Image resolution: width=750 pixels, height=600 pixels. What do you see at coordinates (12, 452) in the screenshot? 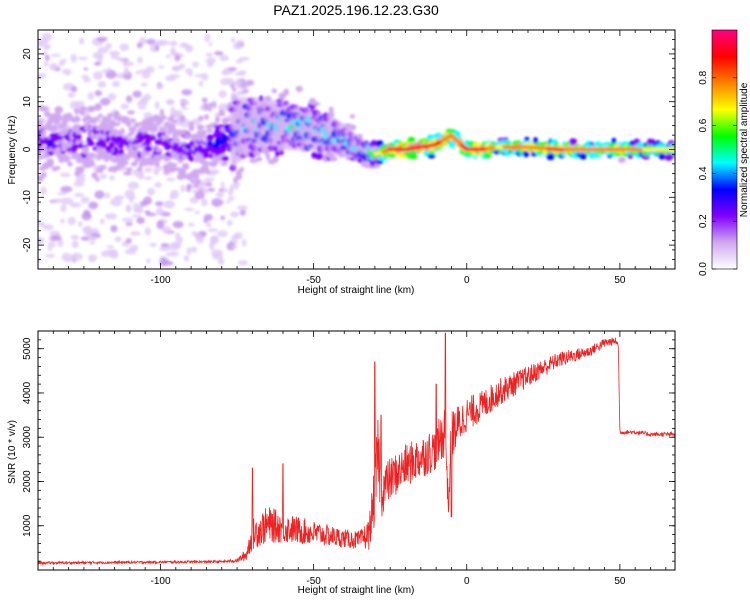
I see `snr-y-label: SNR (10 * v/v)` at bounding box center [12, 452].